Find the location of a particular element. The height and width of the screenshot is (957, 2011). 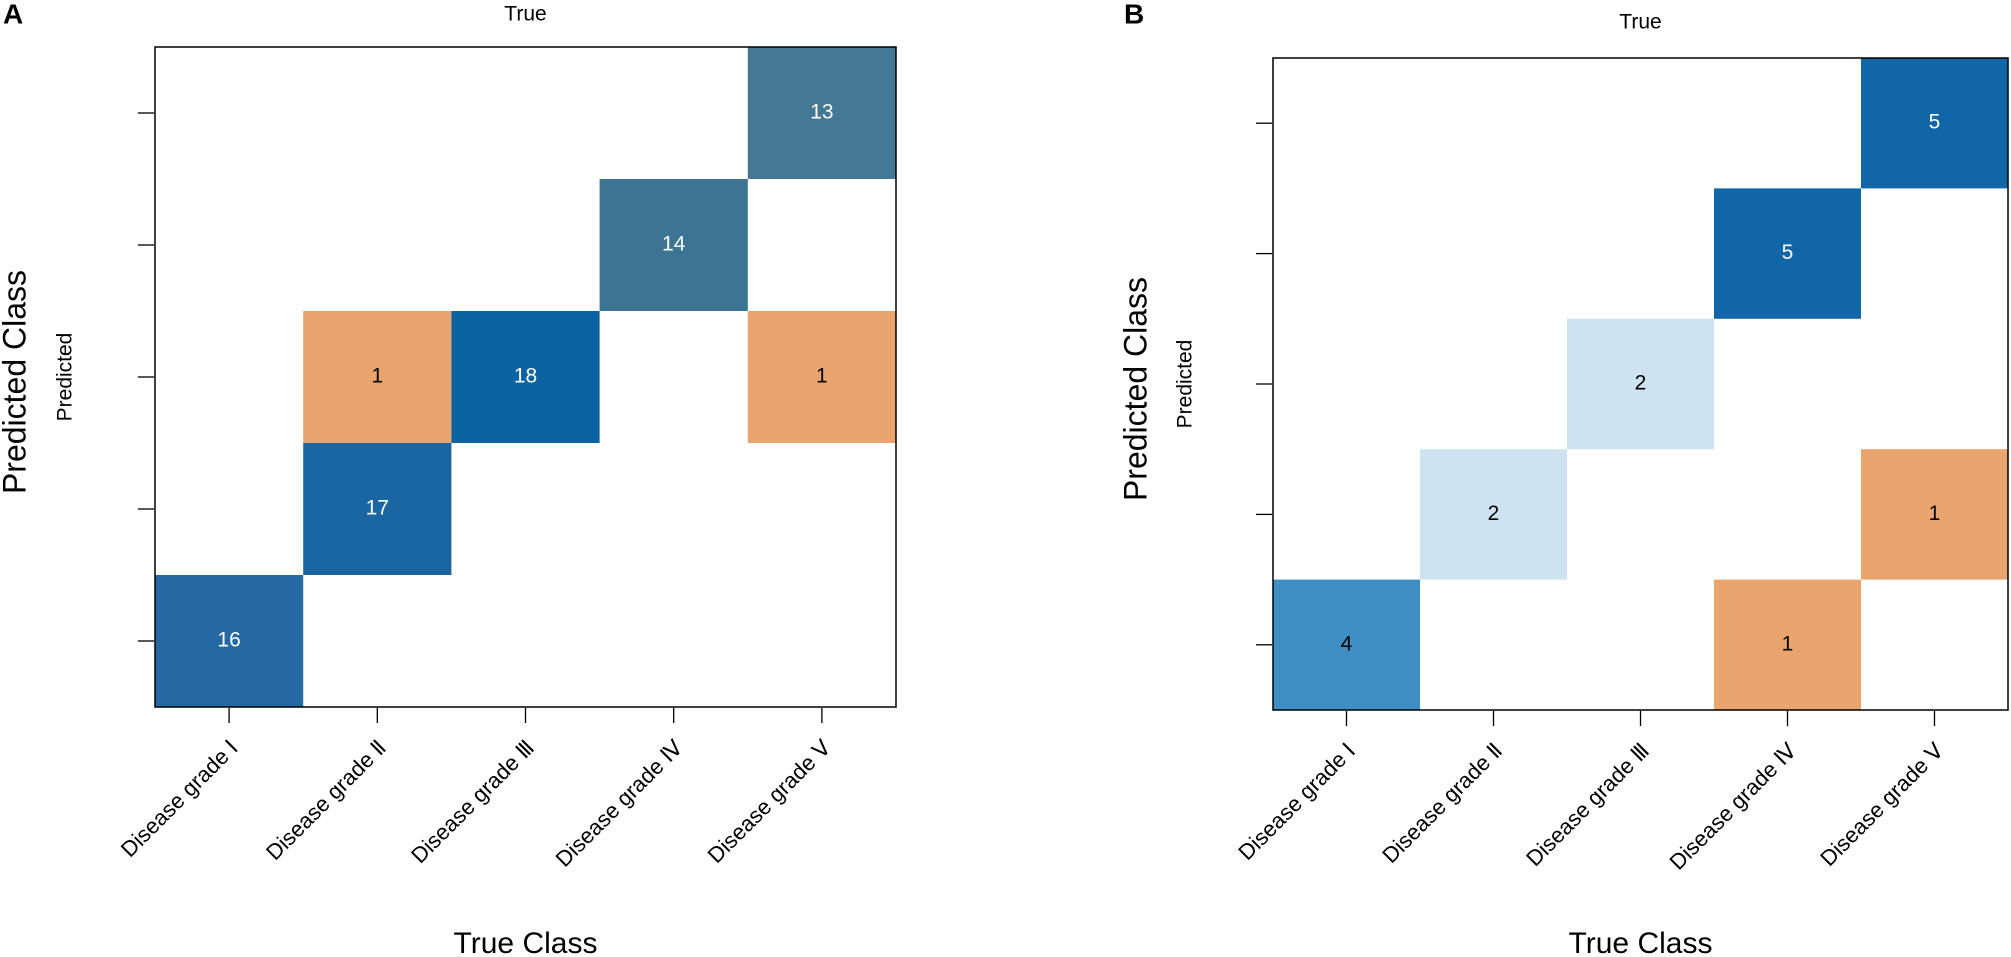

cell-label: 18 is located at coordinates (525, 376).